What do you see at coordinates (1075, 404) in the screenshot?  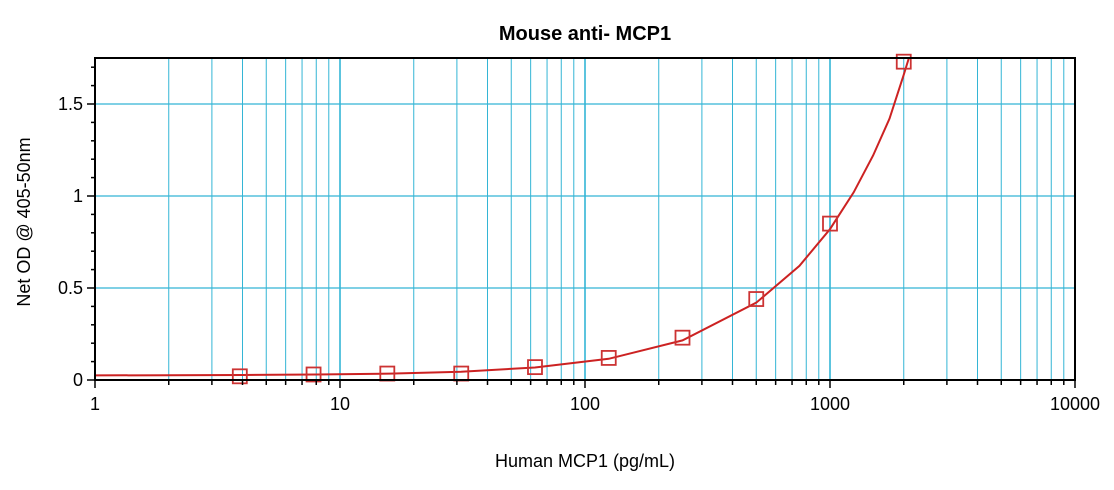 I see `x-tick-label: 10000` at bounding box center [1075, 404].